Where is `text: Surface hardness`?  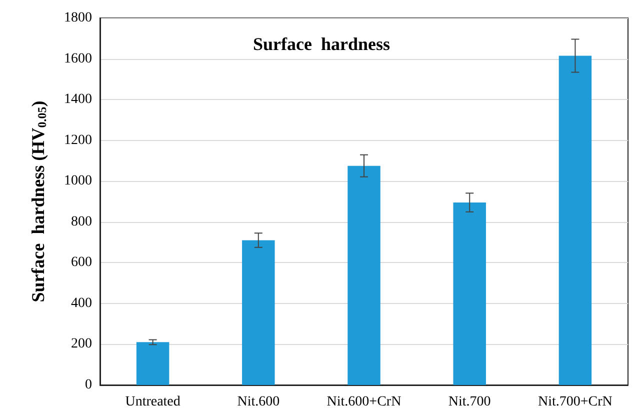
text: Surface hardness is located at coordinates (321, 44).